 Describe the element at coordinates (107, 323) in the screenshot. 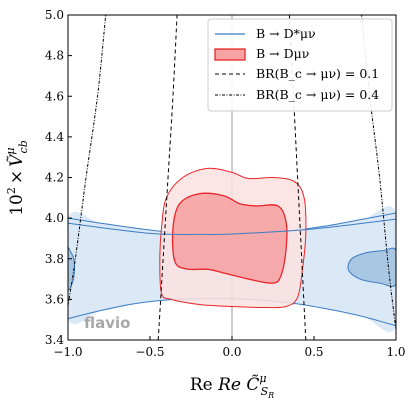

I see `watermark: flavio` at that location.